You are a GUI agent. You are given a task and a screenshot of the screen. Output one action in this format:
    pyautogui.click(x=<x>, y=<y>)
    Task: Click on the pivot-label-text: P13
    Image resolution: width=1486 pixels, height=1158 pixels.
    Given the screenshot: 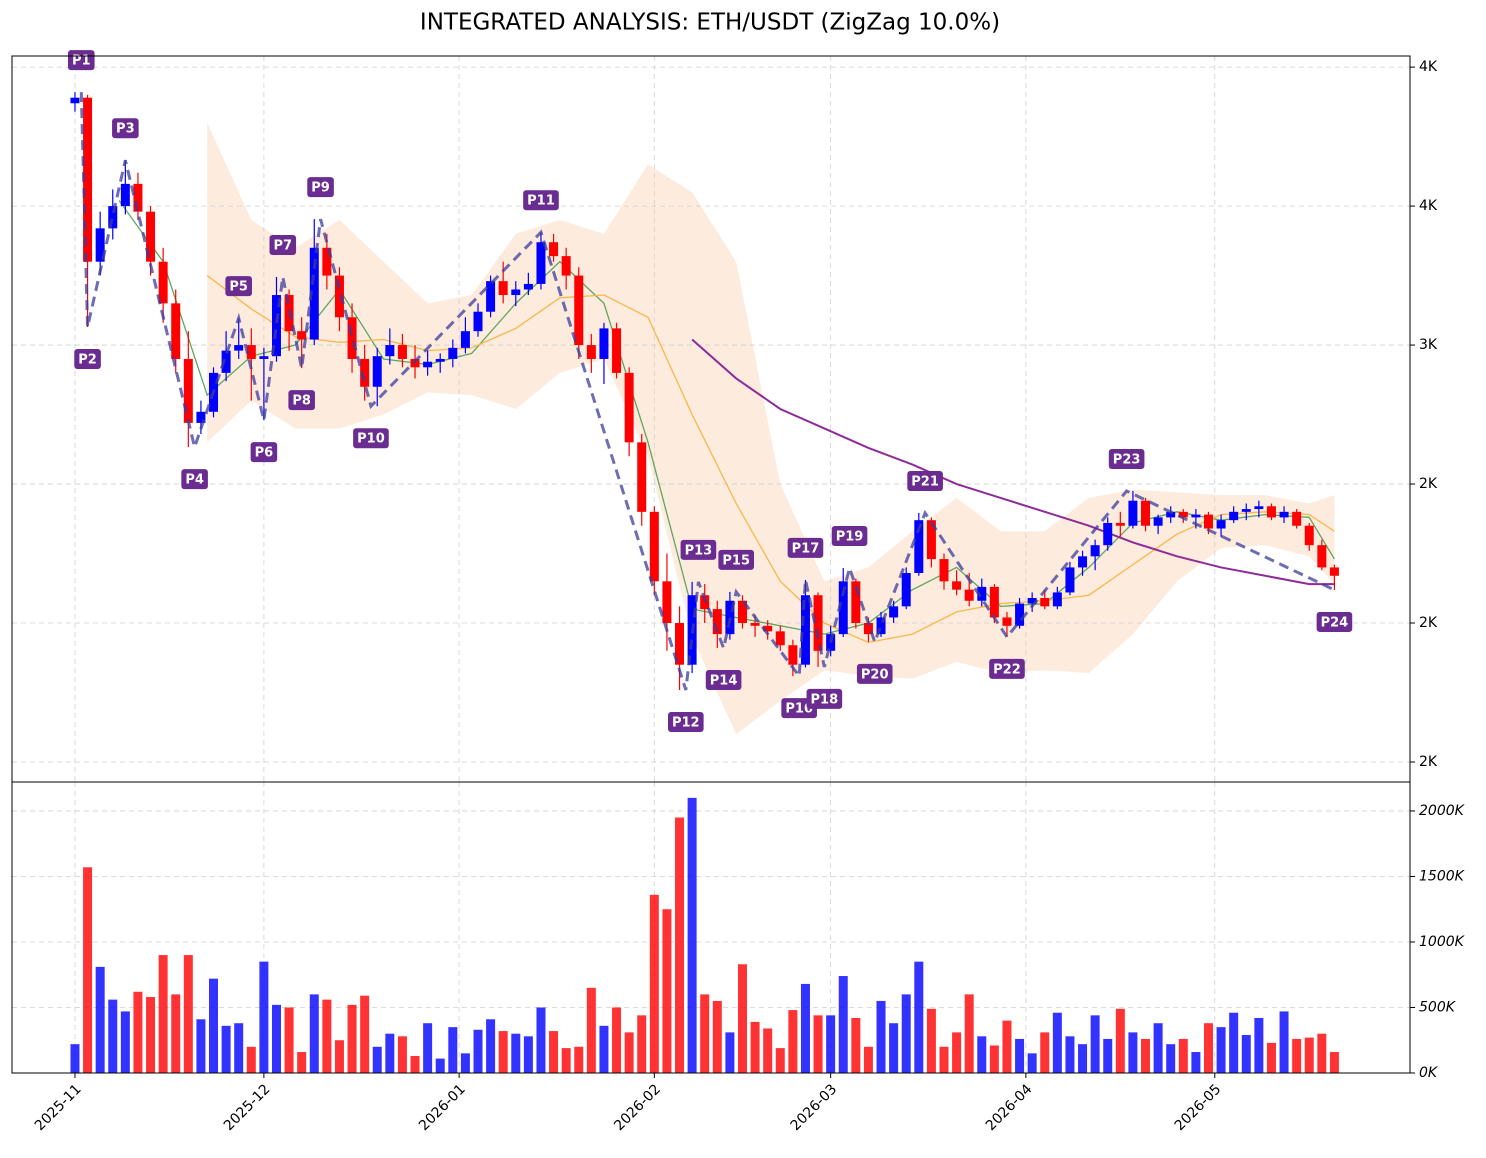 What is the action you would take?
    pyautogui.click(x=699, y=550)
    